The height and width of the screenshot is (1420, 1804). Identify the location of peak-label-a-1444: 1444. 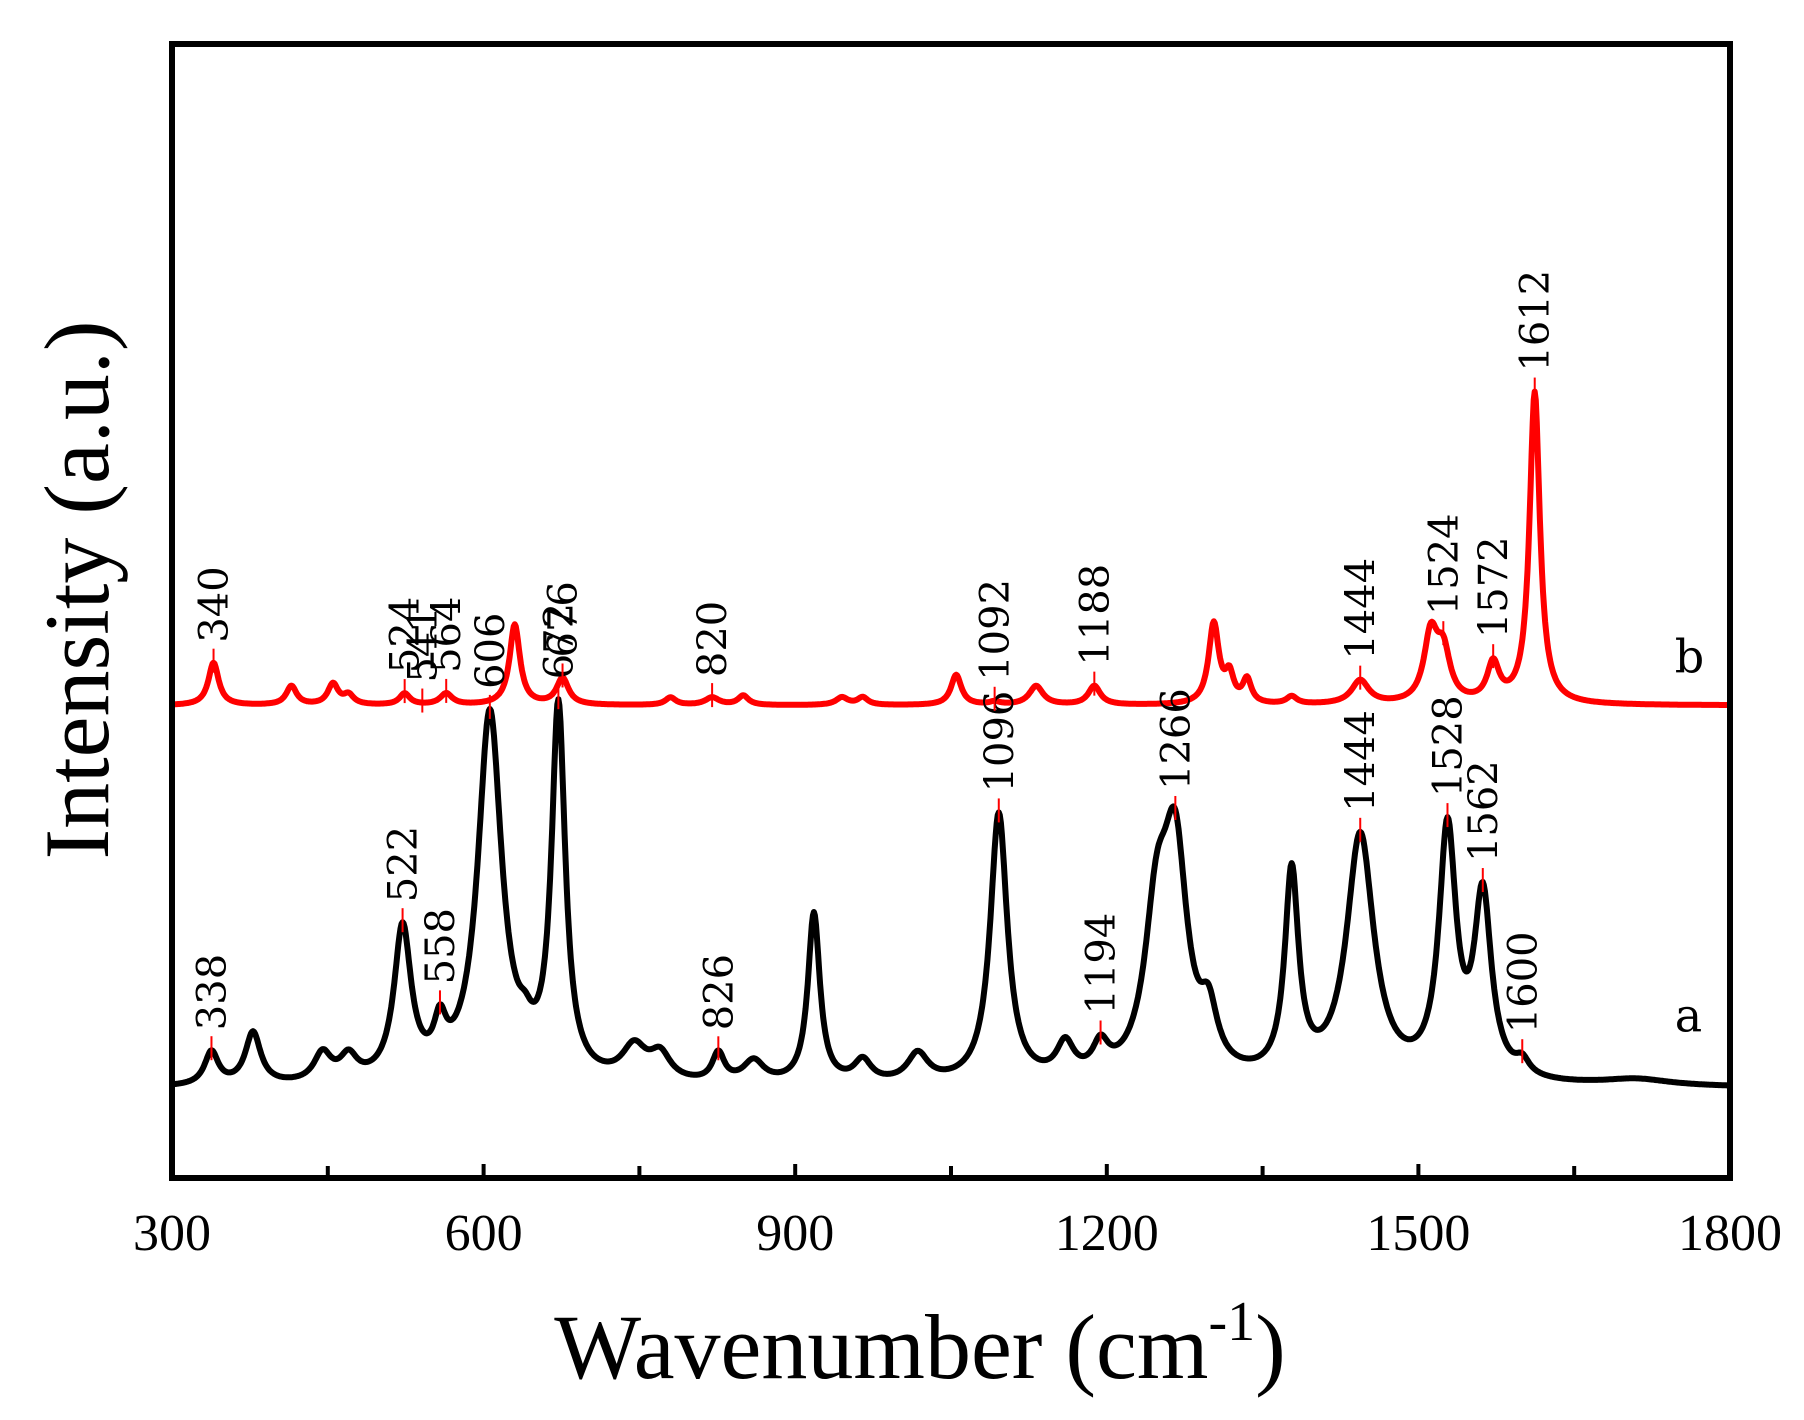
(1361, 761).